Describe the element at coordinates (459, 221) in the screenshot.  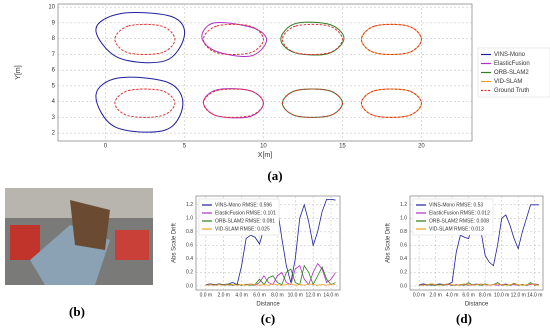
I see `legend-label: ORB-SLAM2 RMSE: 0.008` at that location.